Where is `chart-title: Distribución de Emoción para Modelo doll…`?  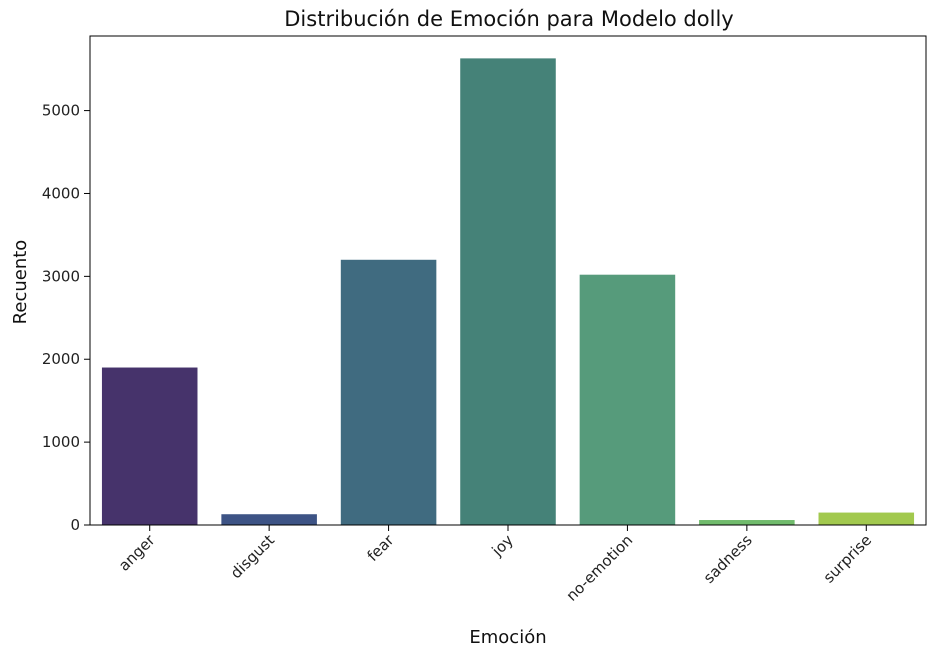 chart-title: Distribución de Emoción para Modelo doll… is located at coordinates (508, 19).